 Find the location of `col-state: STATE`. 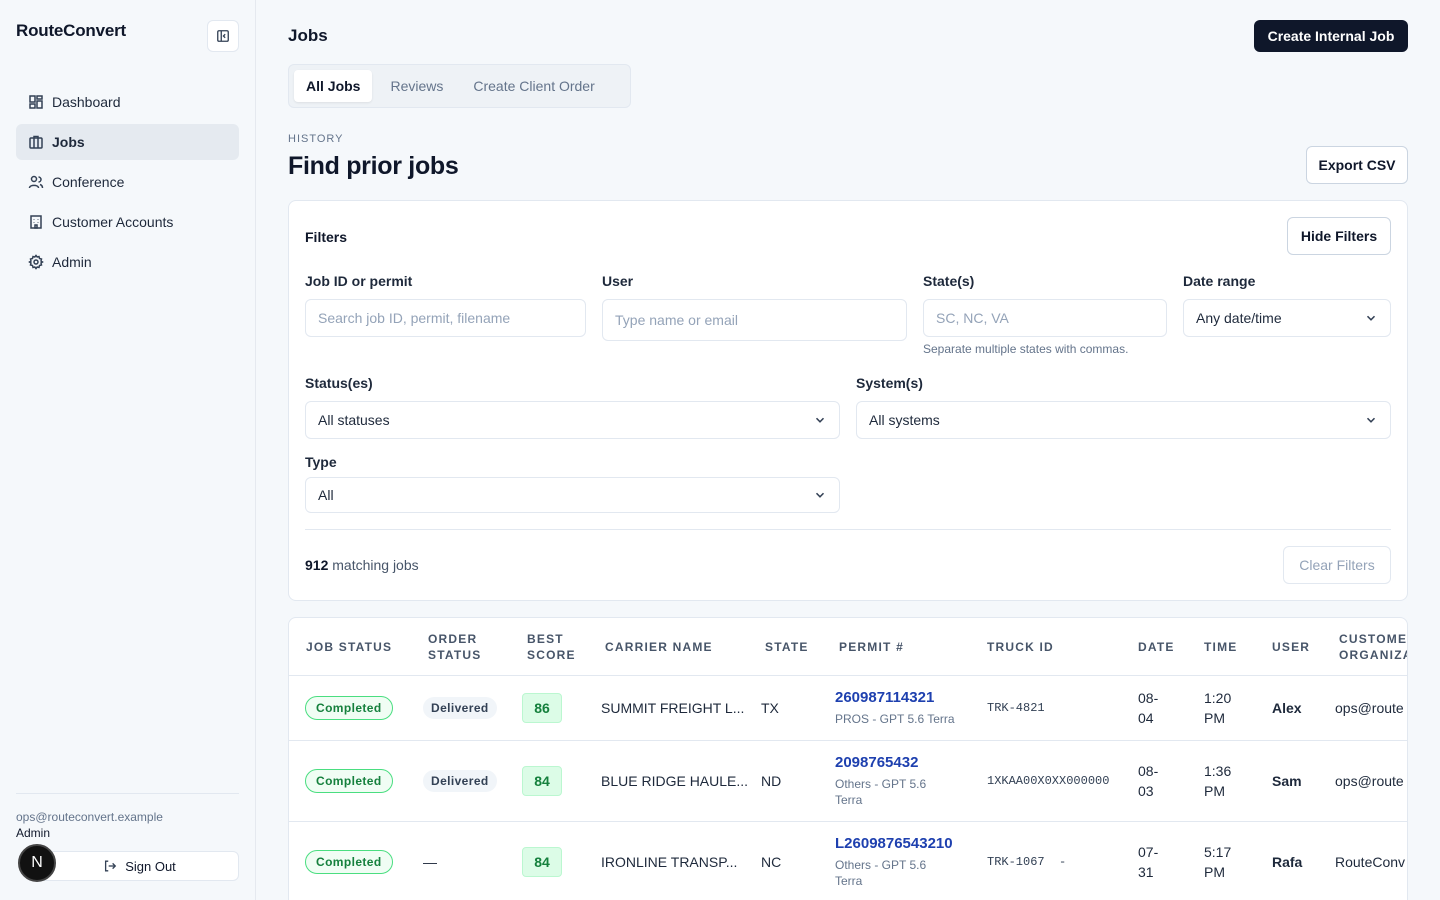

col-state: STATE is located at coordinates (787, 647).